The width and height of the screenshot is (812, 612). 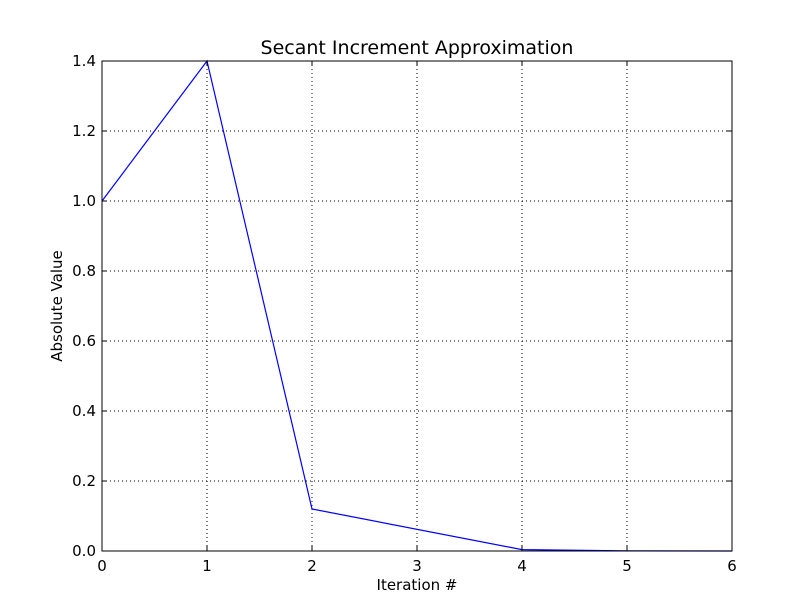 What do you see at coordinates (732, 566) in the screenshot?
I see `x-tick-label: 6` at bounding box center [732, 566].